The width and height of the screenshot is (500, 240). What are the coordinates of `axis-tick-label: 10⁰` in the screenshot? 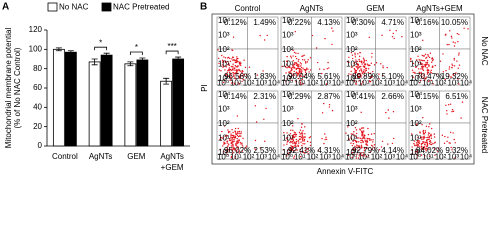 It's located at (223, 82).